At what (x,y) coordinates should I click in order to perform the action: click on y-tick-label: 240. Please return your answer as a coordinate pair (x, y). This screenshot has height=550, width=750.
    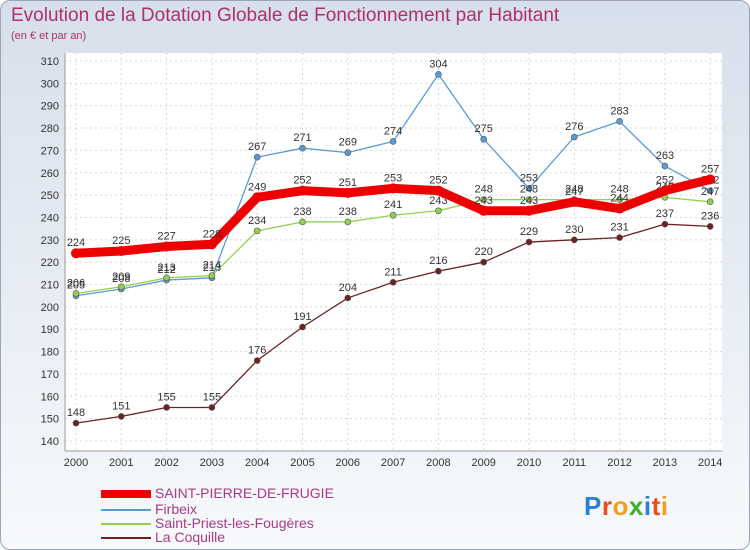
    Looking at the image, I should click on (50, 218).